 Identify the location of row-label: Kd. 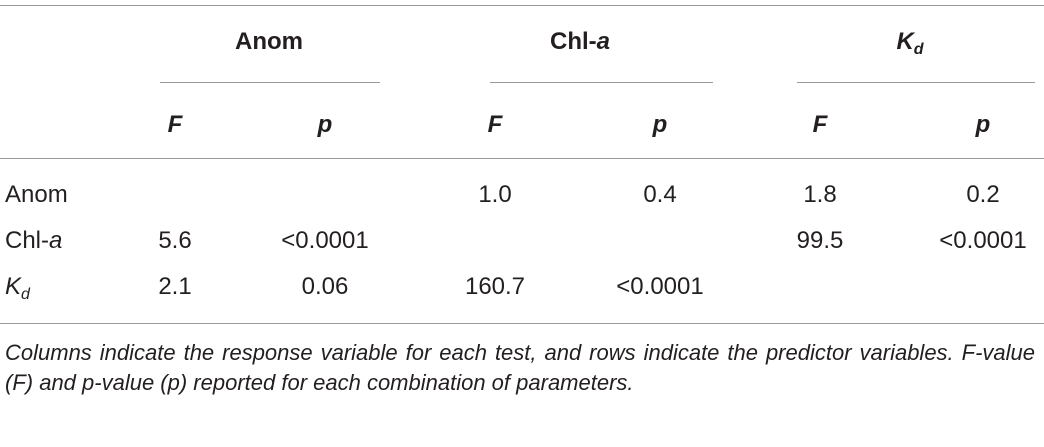
(17, 287).